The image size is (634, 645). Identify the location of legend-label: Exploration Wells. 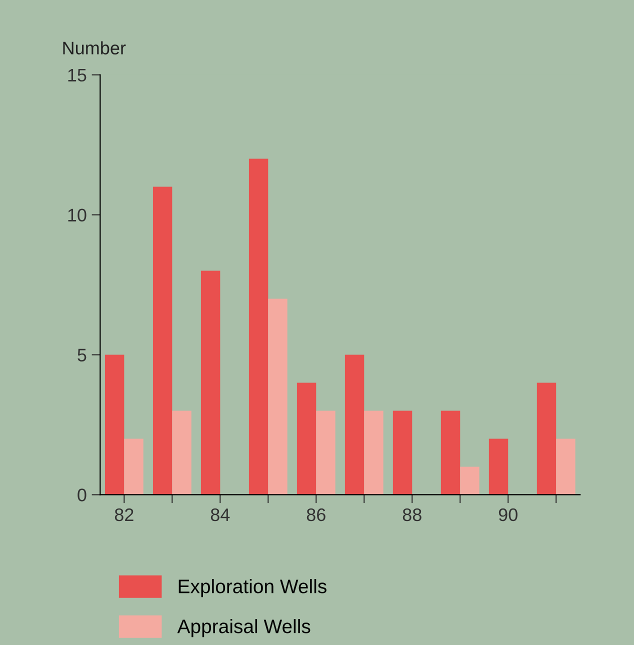
(252, 588).